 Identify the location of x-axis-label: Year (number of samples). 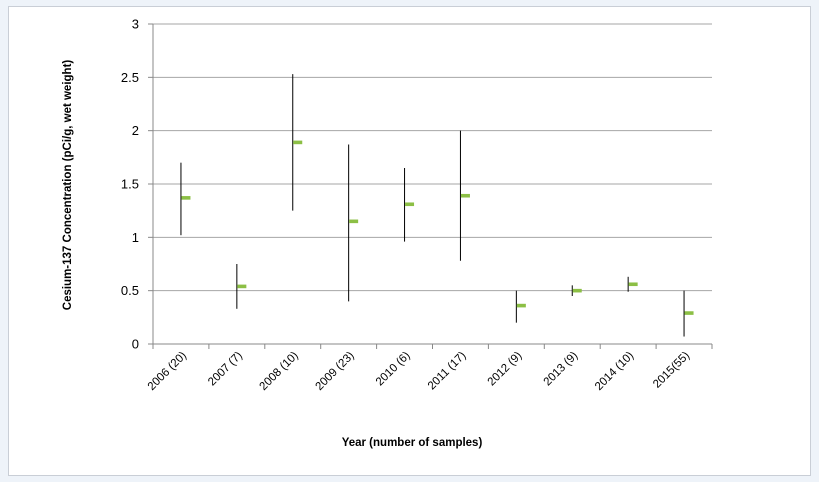
(412, 443).